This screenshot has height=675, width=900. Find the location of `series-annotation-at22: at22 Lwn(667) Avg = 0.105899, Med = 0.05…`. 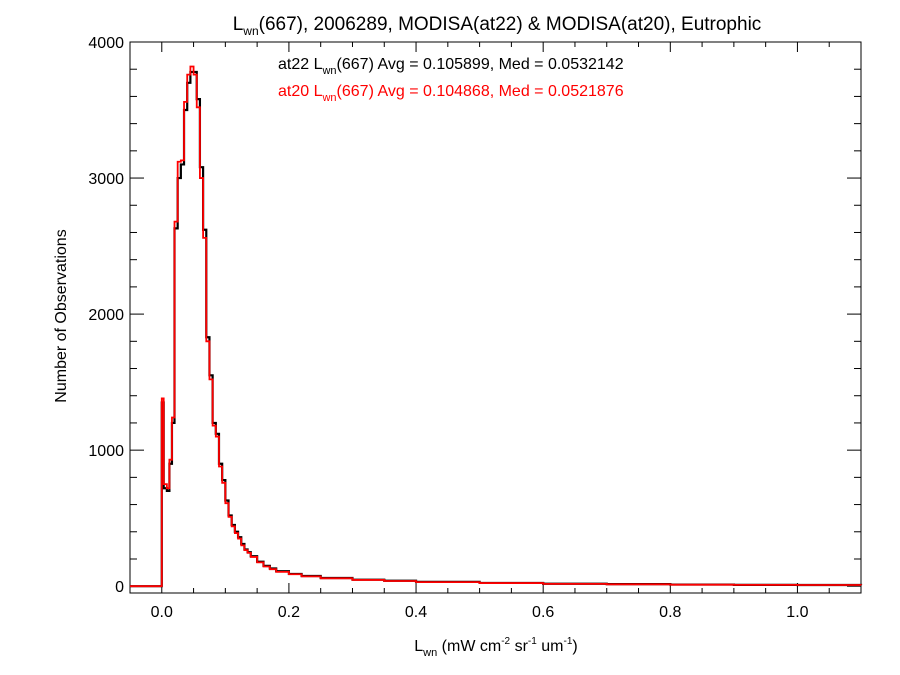

series-annotation-at22: at22 Lwn(667) Avg = 0.105899, Med = 0.05… is located at coordinates (451, 66).